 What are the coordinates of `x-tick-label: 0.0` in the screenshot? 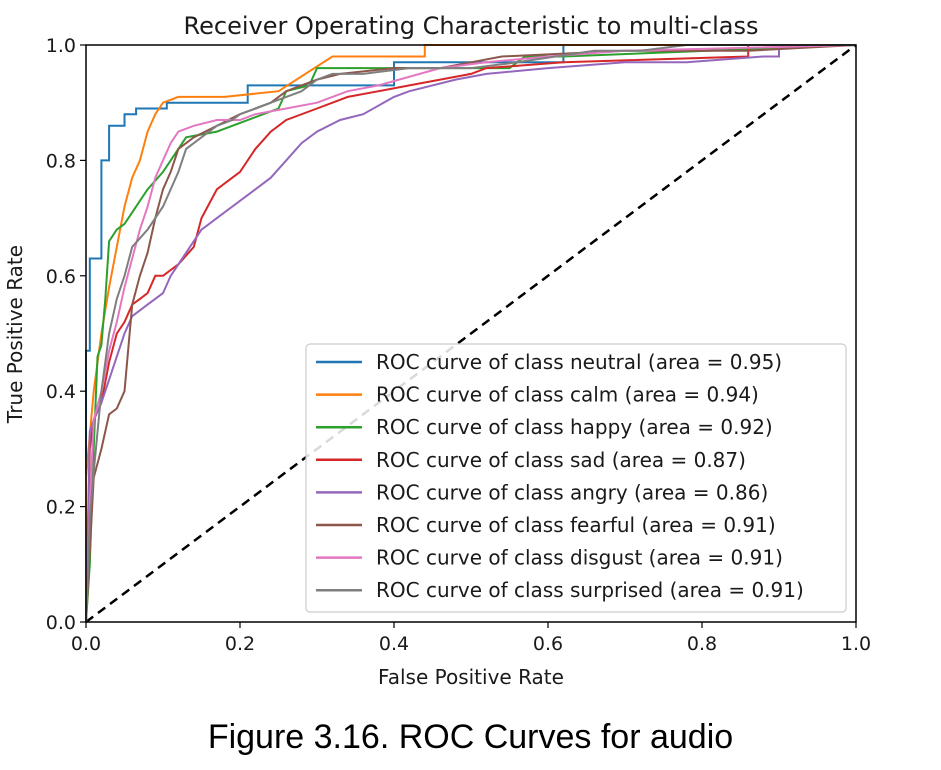 It's located at (86, 644).